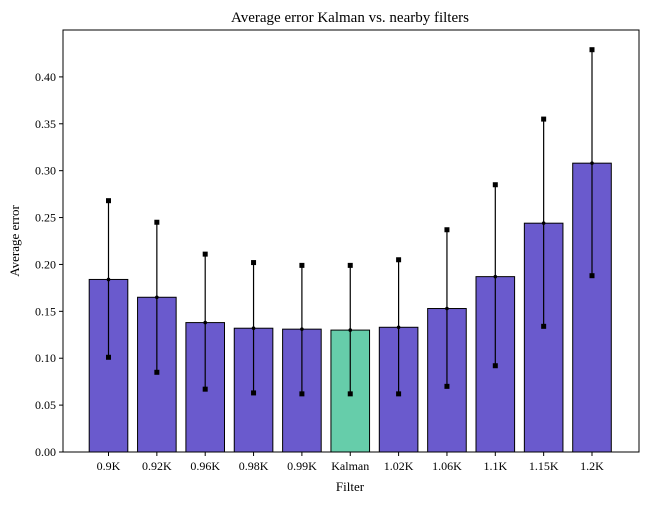 This screenshot has width=647, height=509. What do you see at coordinates (205, 466) in the screenshot?
I see `x-tick-label: 0.96K` at bounding box center [205, 466].